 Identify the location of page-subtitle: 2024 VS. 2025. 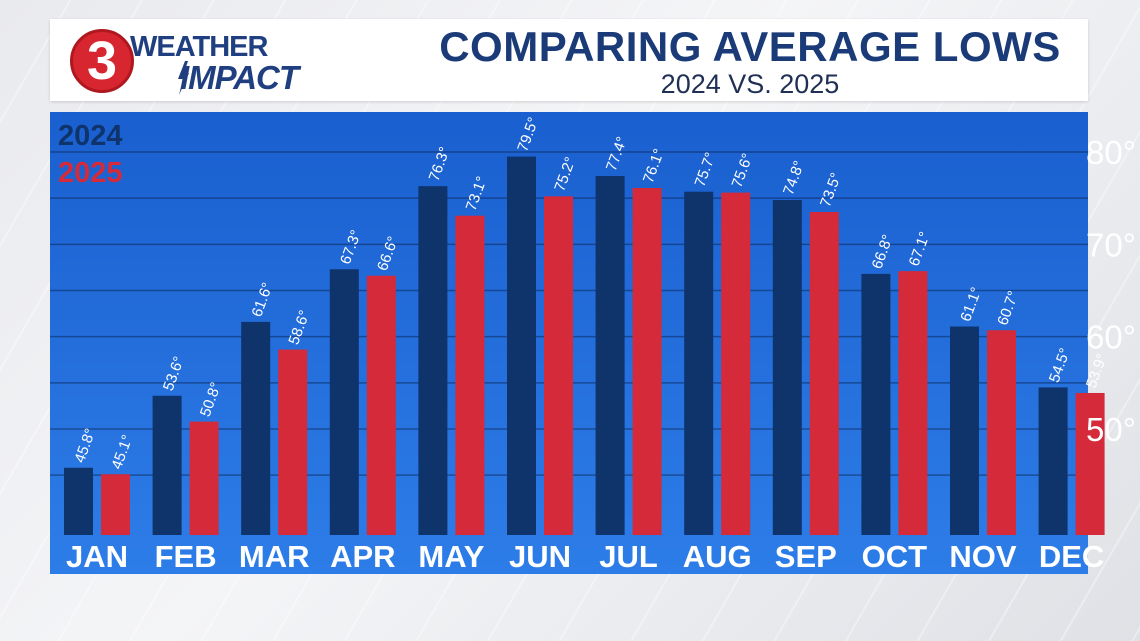
(750, 84).